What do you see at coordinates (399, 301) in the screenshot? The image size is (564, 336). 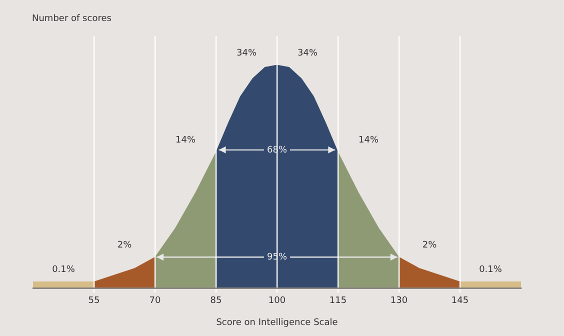 I see `x-tick-label: 130` at bounding box center [399, 301].